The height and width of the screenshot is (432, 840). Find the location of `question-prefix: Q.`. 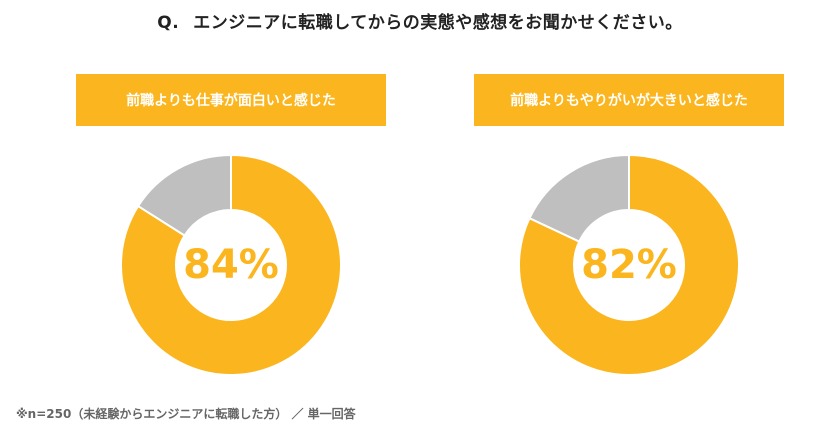

question-prefix: Q. is located at coordinates (168, 23).